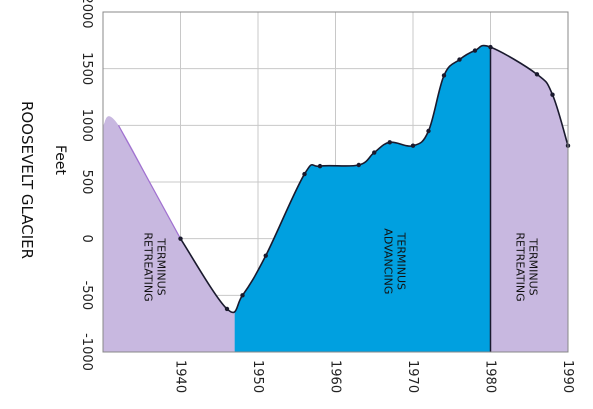 This screenshot has width=593, height=409. Describe the element at coordinates (86, 125) in the screenshot. I see `y-tick-label: 1000` at that location.